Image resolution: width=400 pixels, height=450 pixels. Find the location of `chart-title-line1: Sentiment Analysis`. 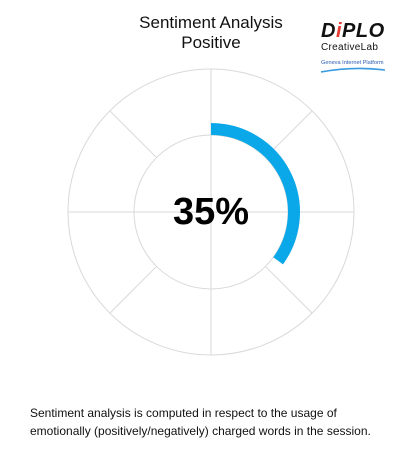

chart-title-line1: Sentiment Analysis is located at coordinates (211, 22).